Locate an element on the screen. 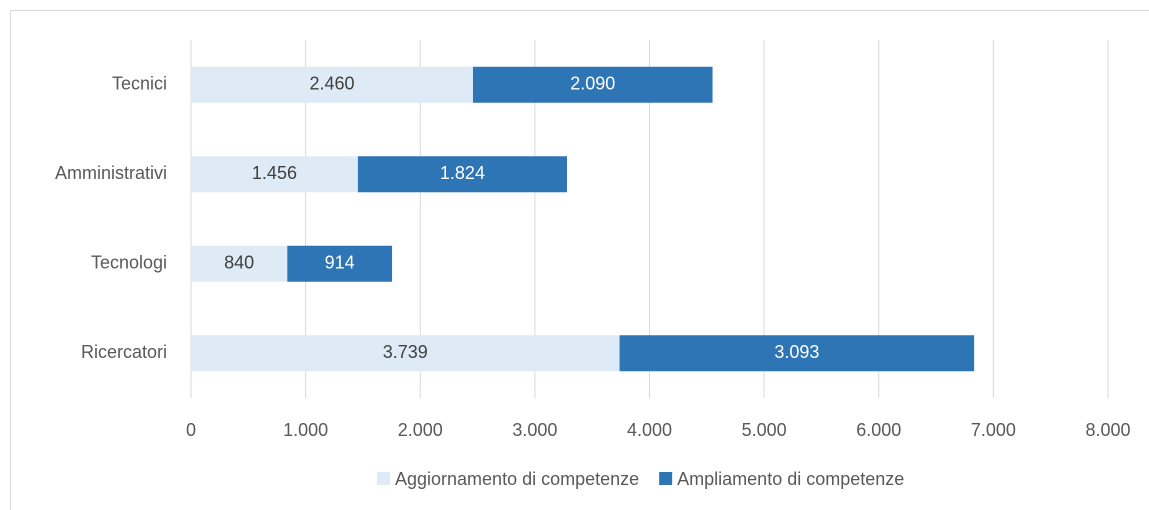 This screenshot has width=1149, height=510. x-tick-label: 5.000 is located at coordinates (764, 430).